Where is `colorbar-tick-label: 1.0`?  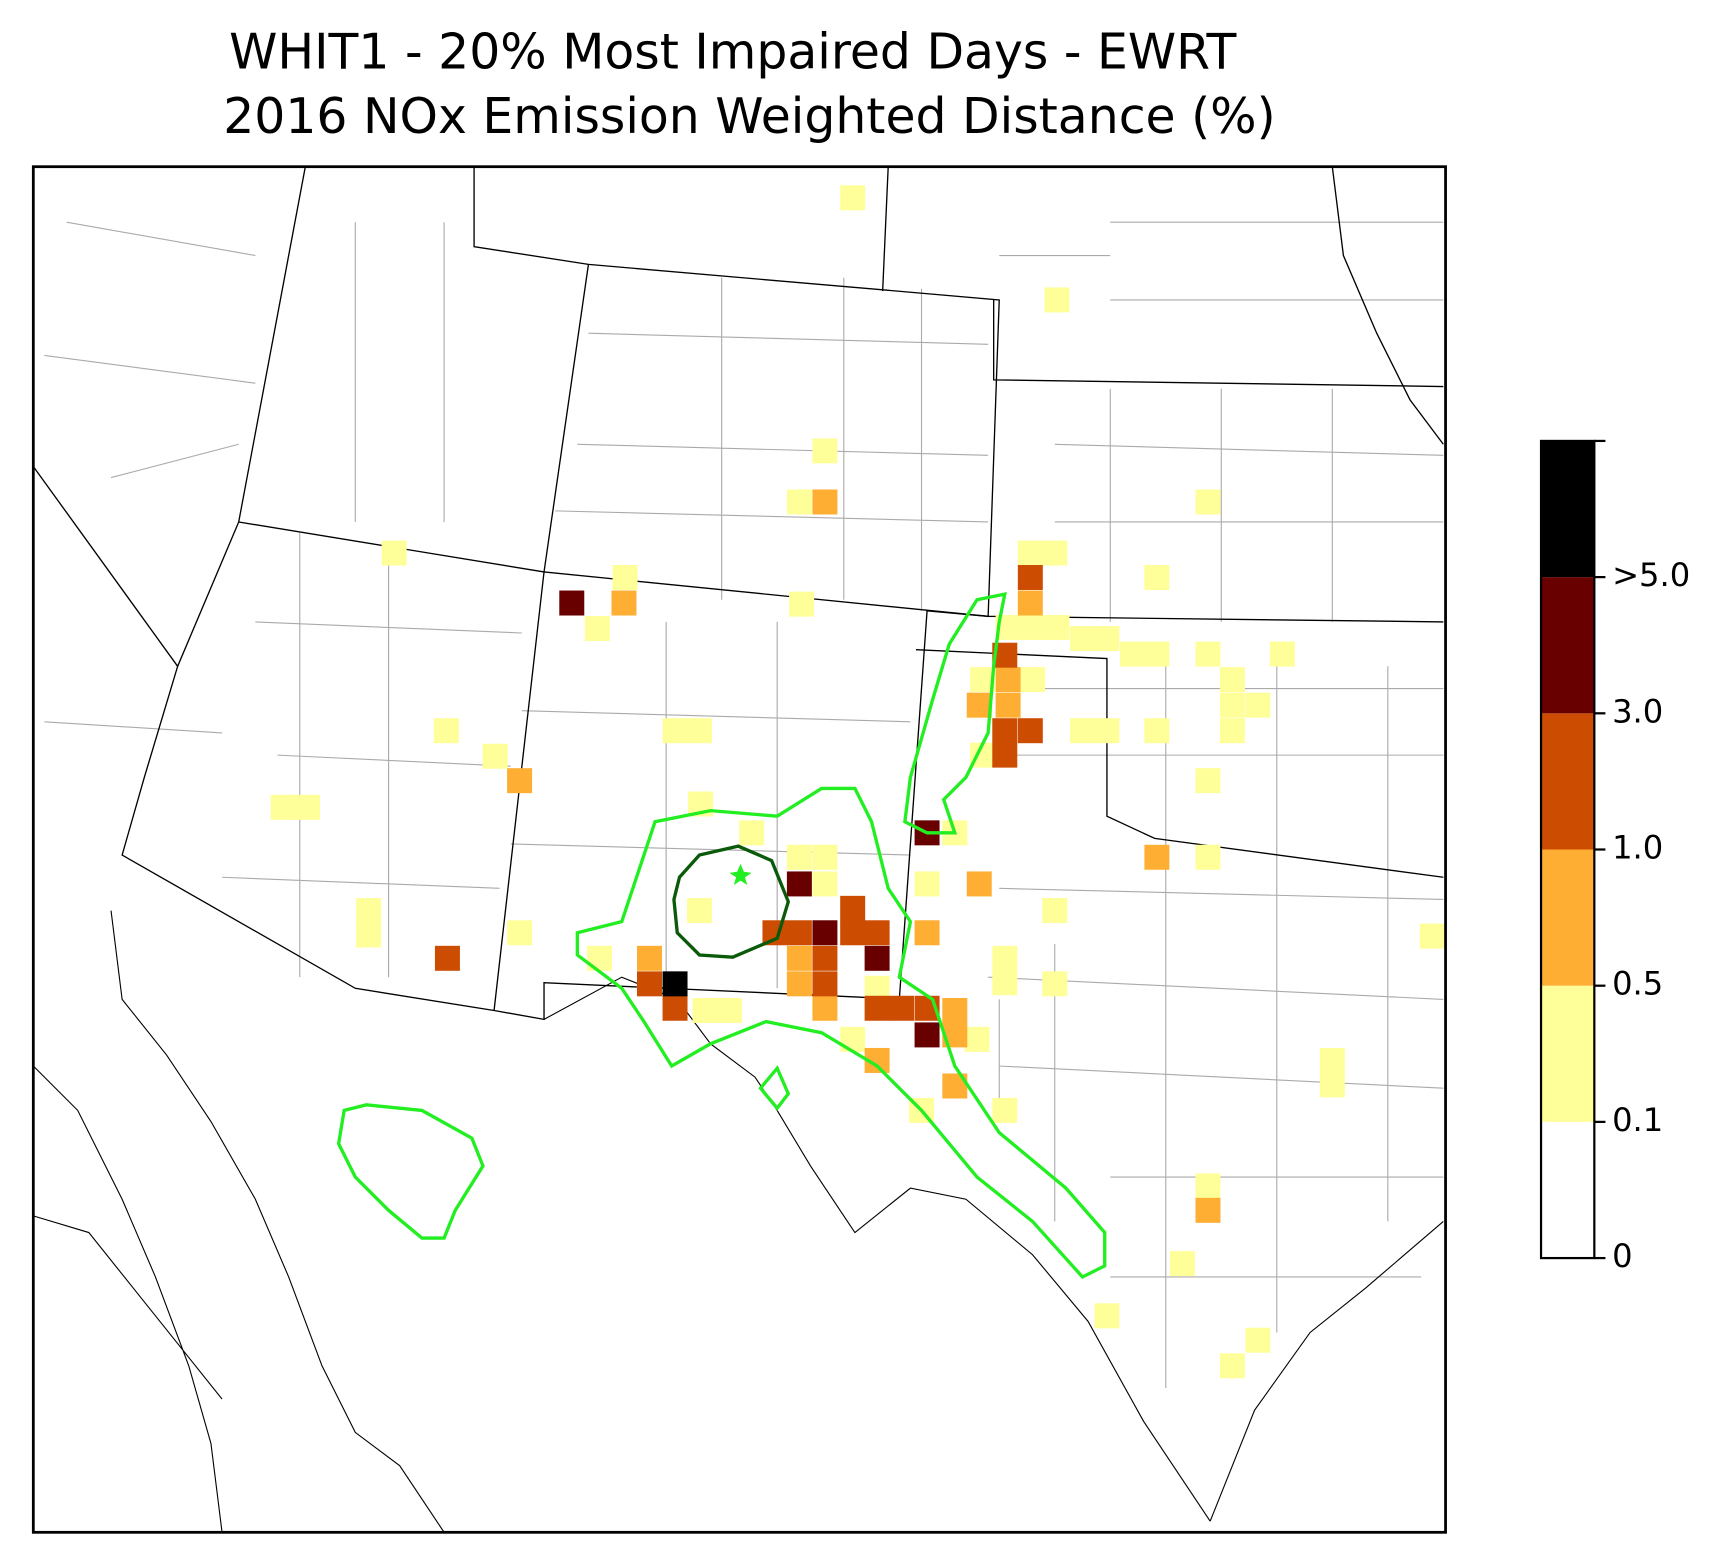
colorbar-tick-label: 1.0 is located at coordinates (1637, 848).